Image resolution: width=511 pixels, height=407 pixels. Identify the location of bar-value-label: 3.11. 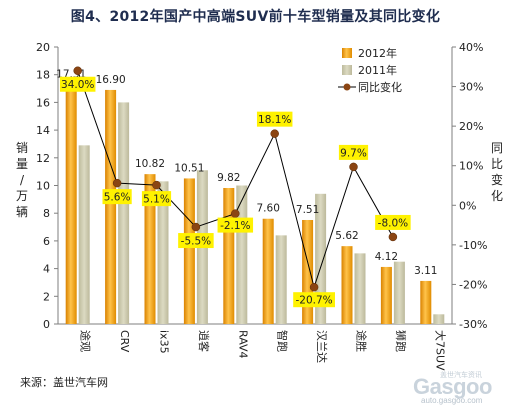
(425, 271).